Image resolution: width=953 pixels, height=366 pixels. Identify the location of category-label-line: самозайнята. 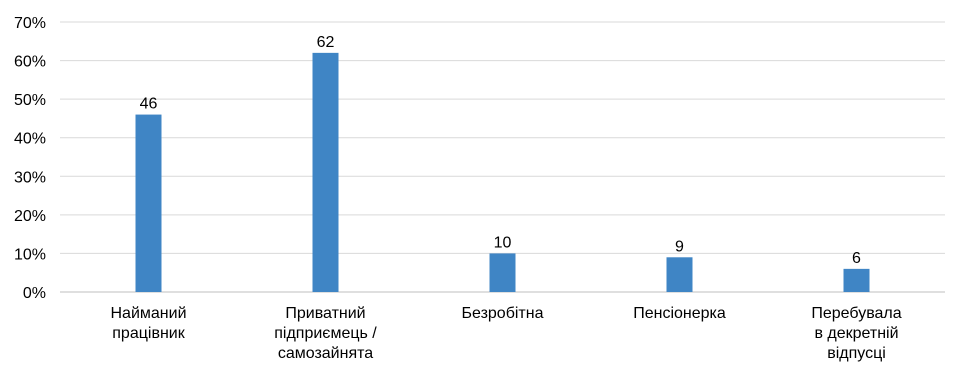
(325, 353).